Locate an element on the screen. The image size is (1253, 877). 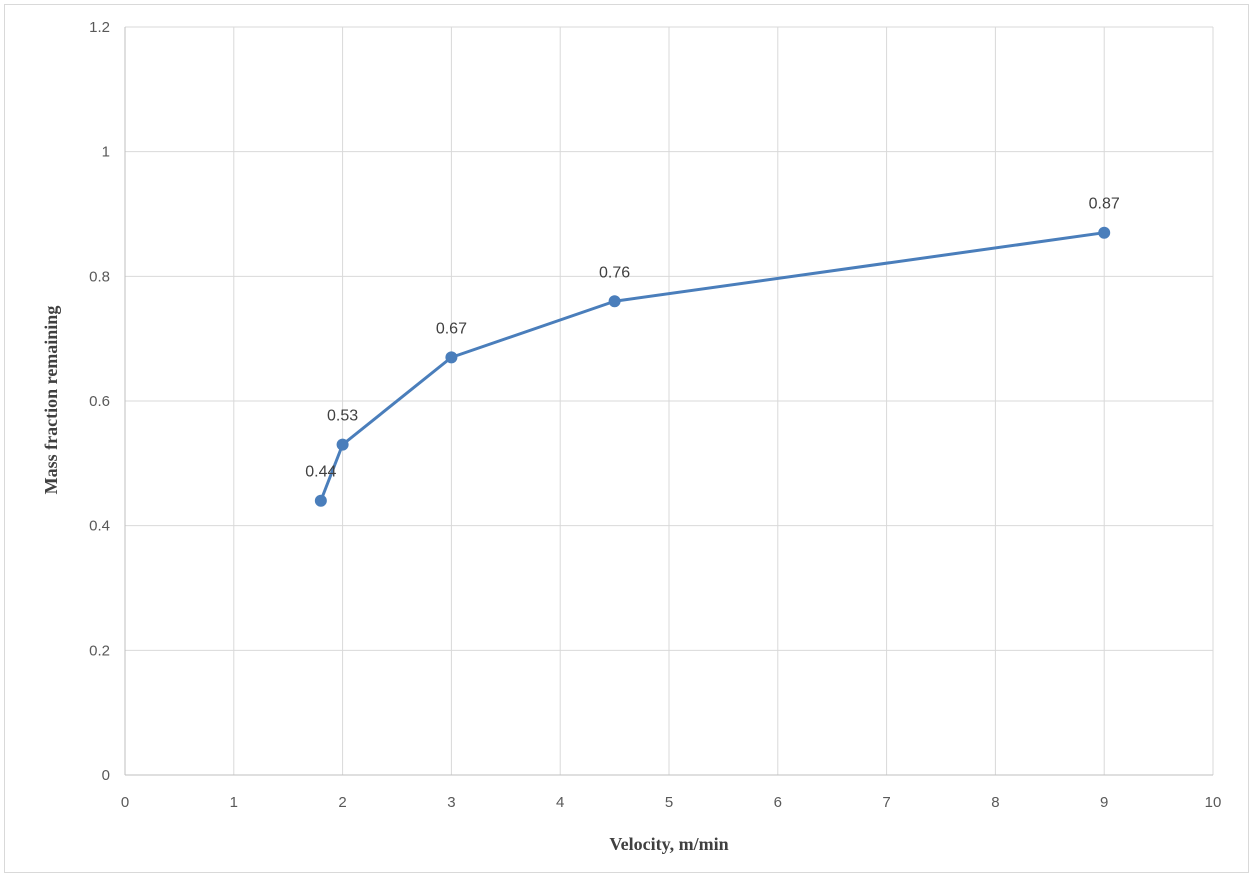
data-label: 0.44 is located at coordinates (320, 472).